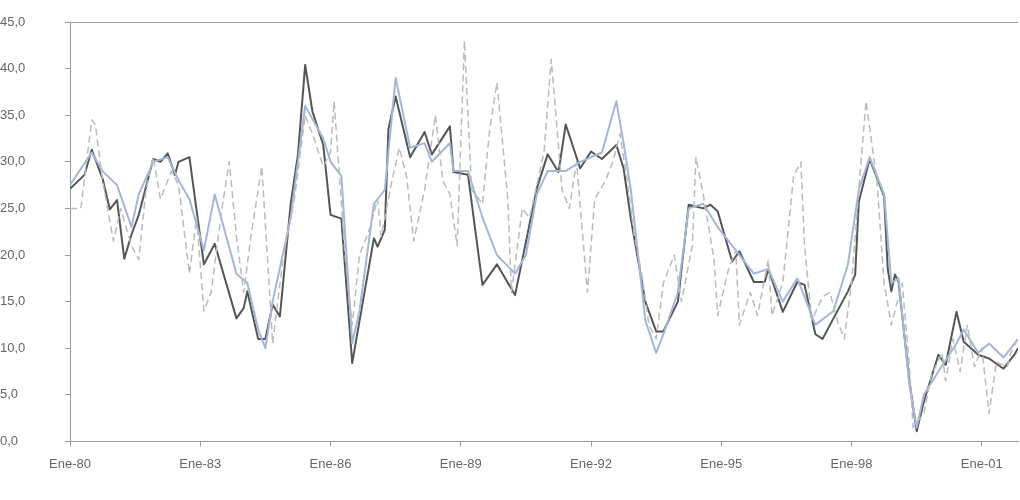  Describe the element at coordinates (13, 114) in the screenshot. I see `y-tick-label: 35,0` at that location.